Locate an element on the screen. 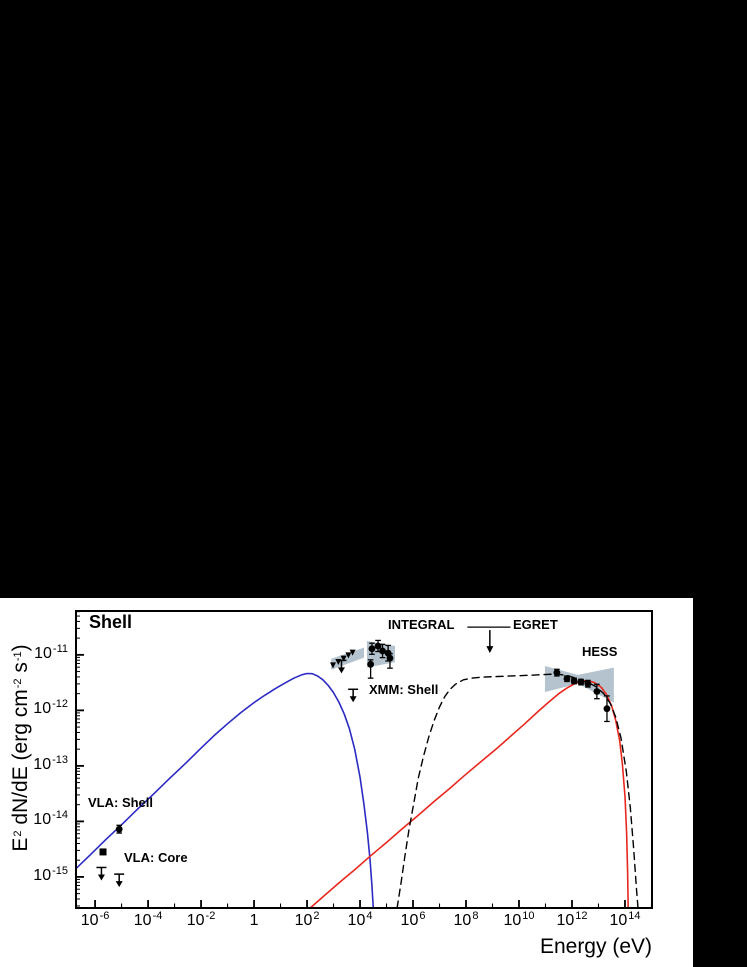  x-tick-label: 10² is located at coordinates (307, 919).